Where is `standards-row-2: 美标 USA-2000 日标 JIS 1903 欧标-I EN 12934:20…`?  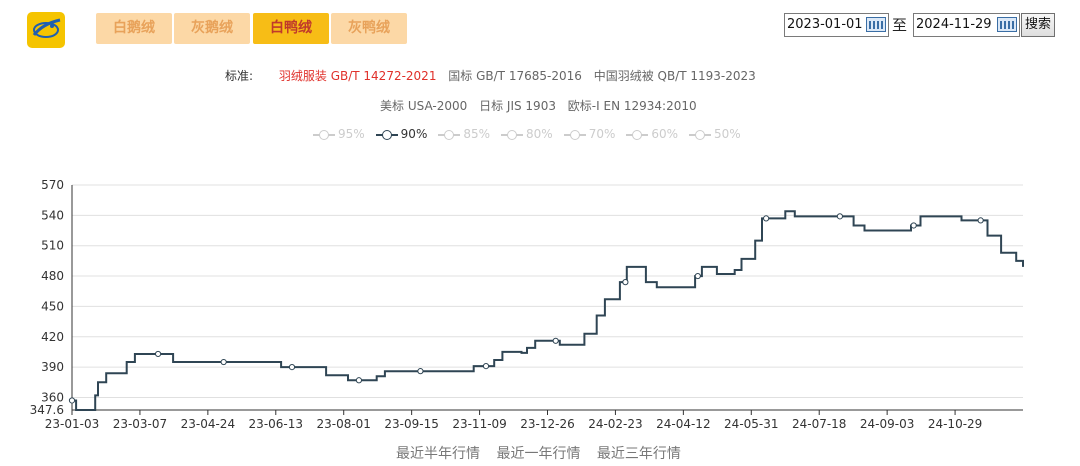
standards-row-2: 美标 USA-2000 日标 JIS 1903 欧标-I EN 12934:20… is located at coordinates (542, 105).